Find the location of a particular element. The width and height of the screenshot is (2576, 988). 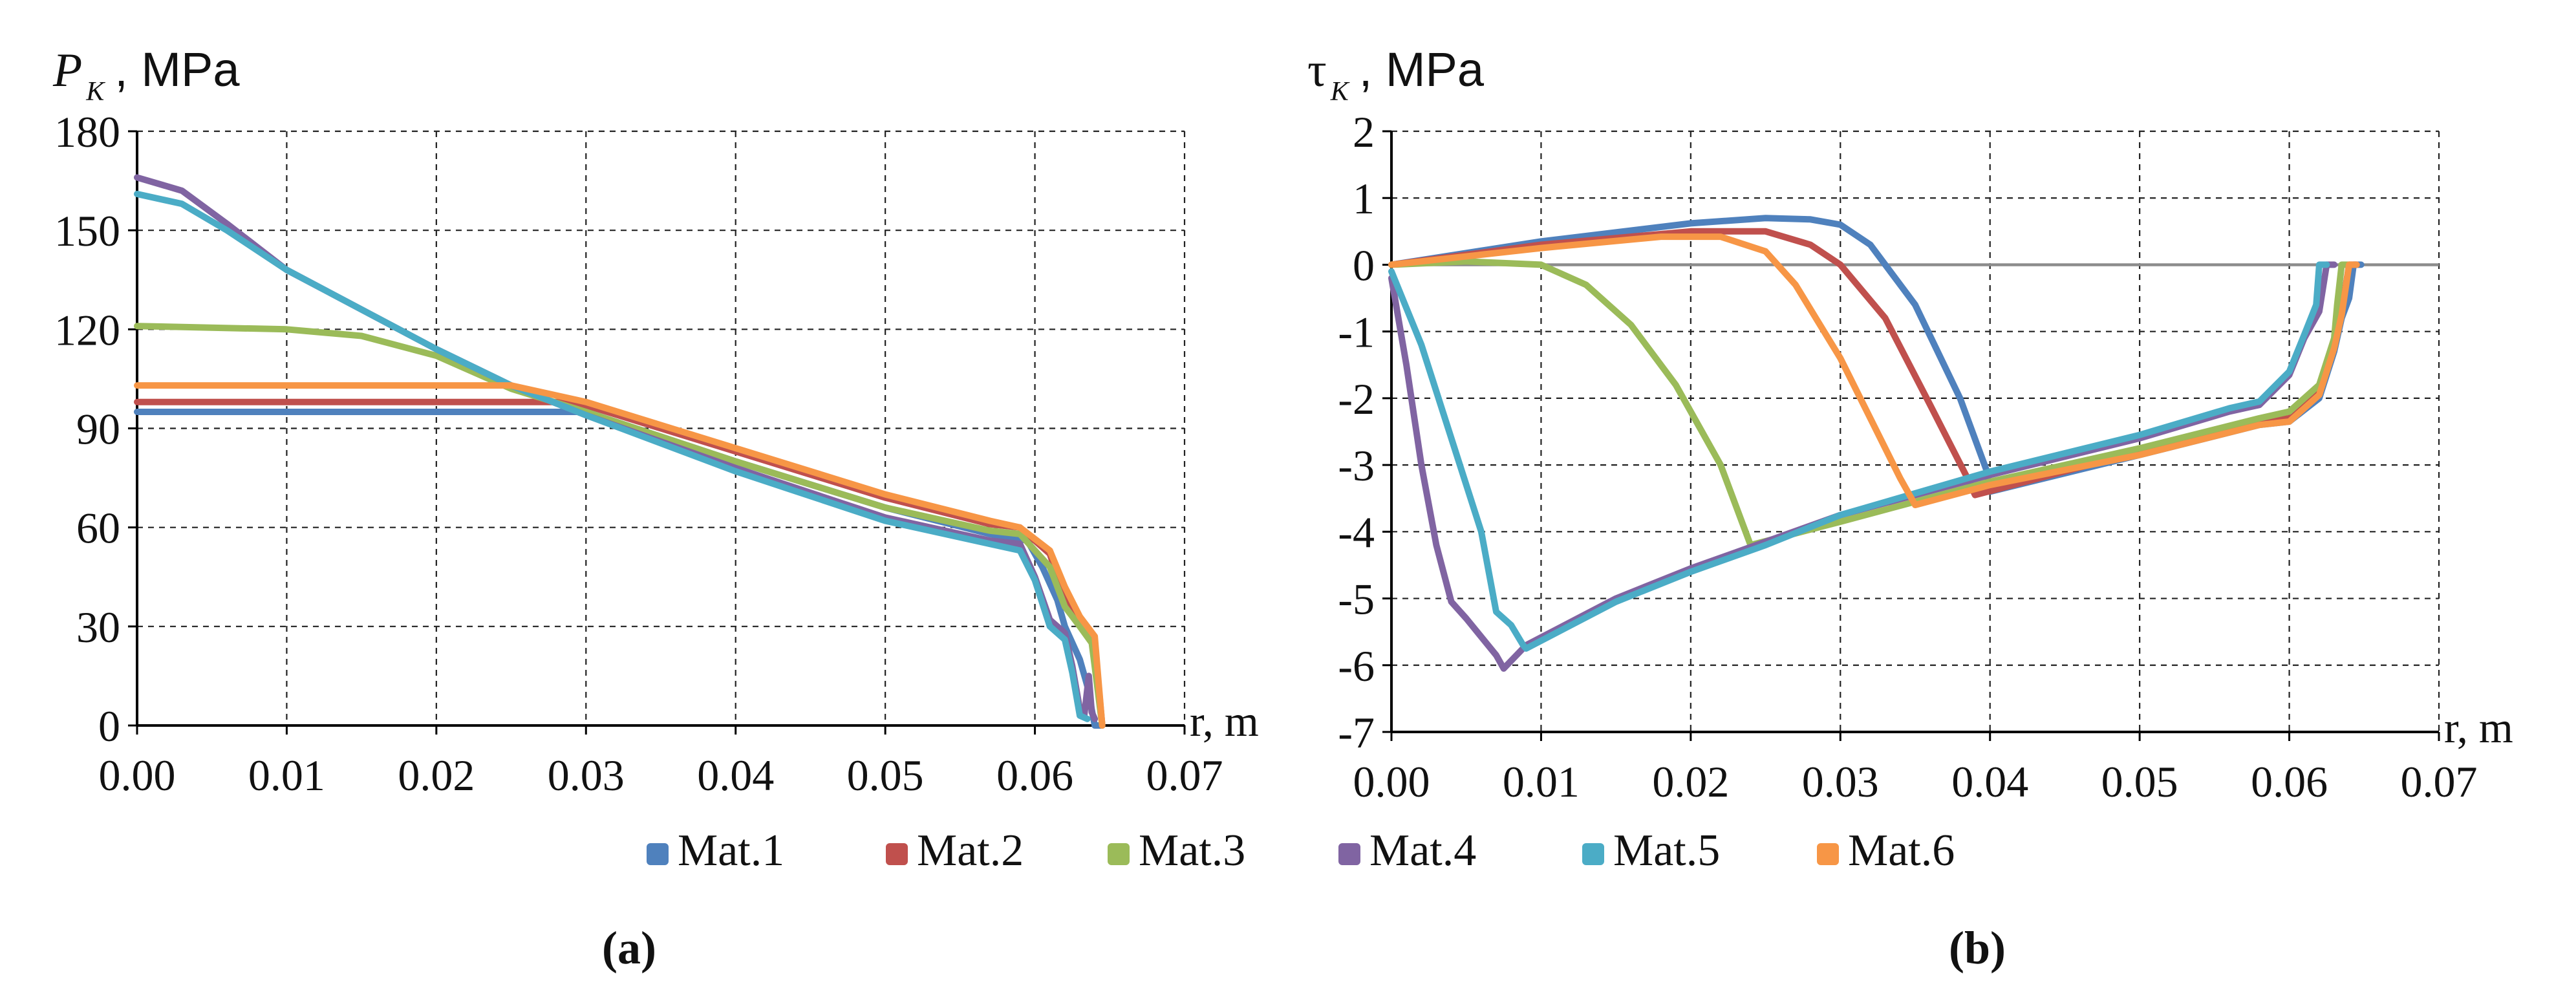

y-tick-label: -2 is located at coordinates (1357, 399).